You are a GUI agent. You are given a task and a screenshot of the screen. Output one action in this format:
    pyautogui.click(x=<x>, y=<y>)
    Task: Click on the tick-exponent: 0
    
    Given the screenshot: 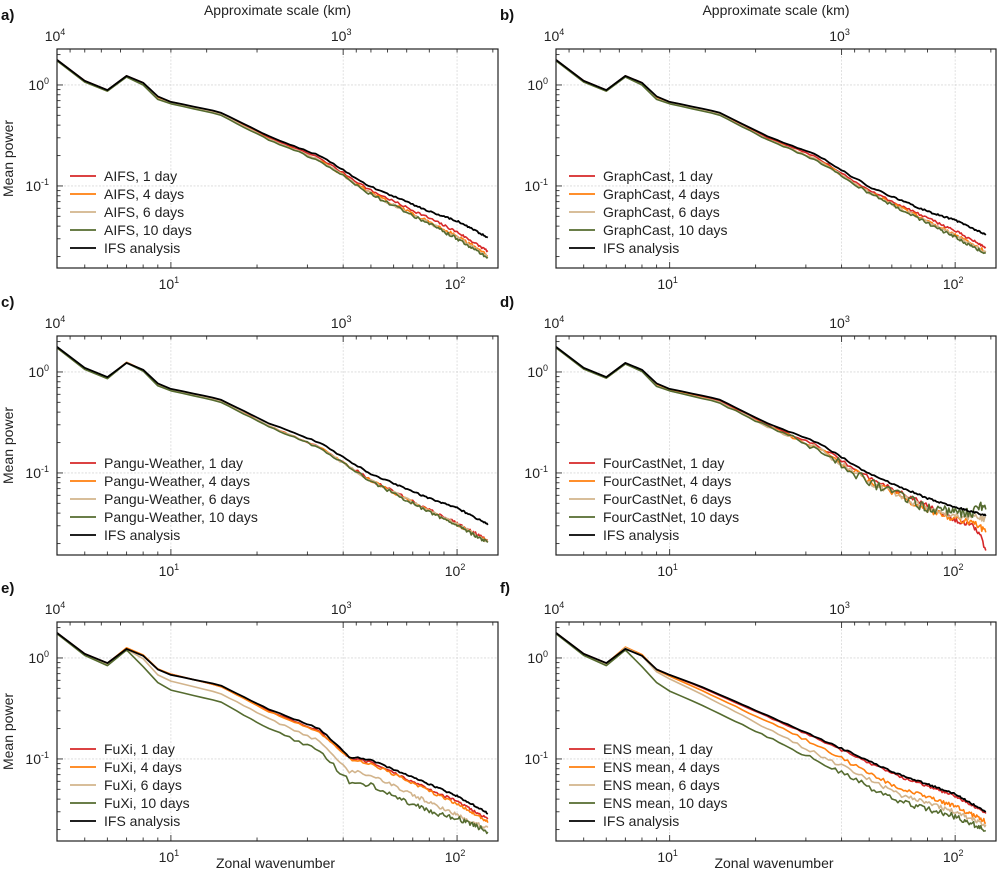 What is the action you would take?
    pyautogui.click(x=46, y=81)
    